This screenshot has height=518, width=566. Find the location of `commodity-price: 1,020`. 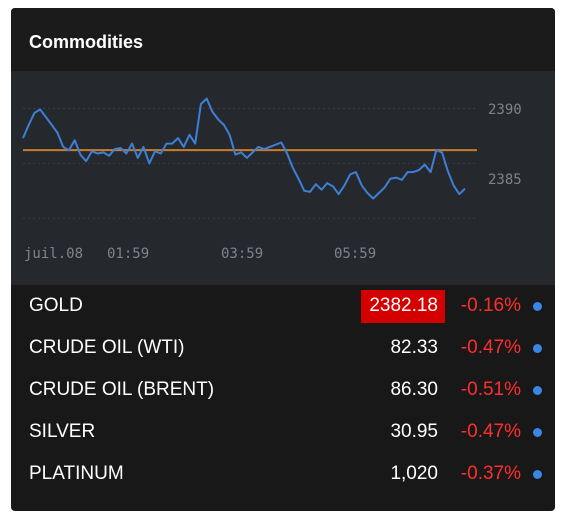

commodity-price: 1,020 is located at coordinates (414, 473).